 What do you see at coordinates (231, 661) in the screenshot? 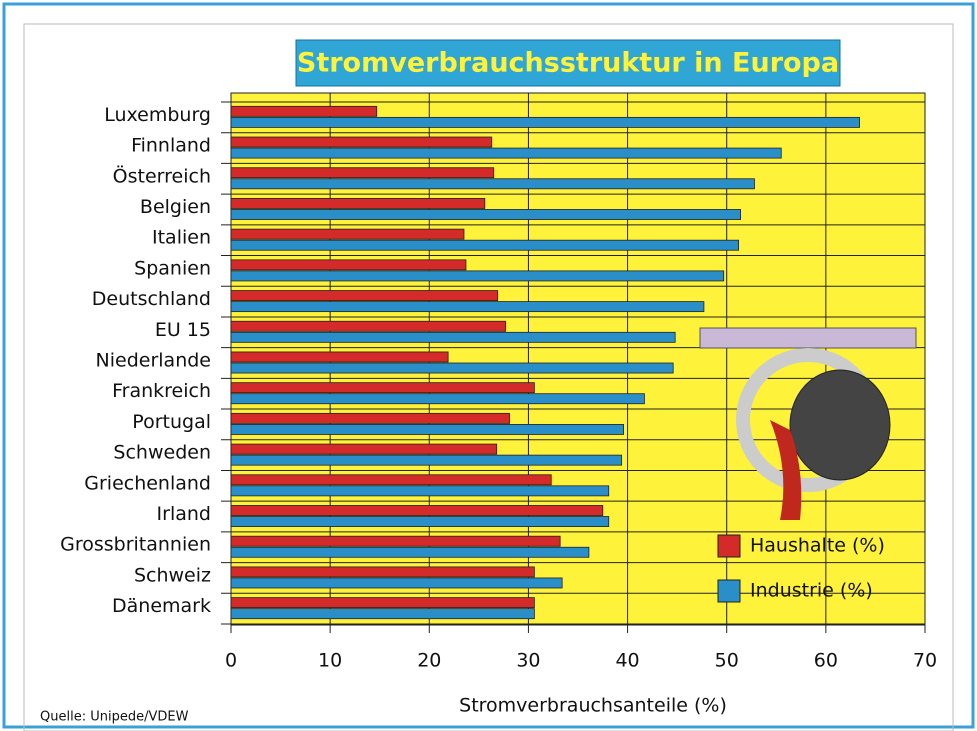
I see `x-tick-label: 0` at bounding box center [231, 661].